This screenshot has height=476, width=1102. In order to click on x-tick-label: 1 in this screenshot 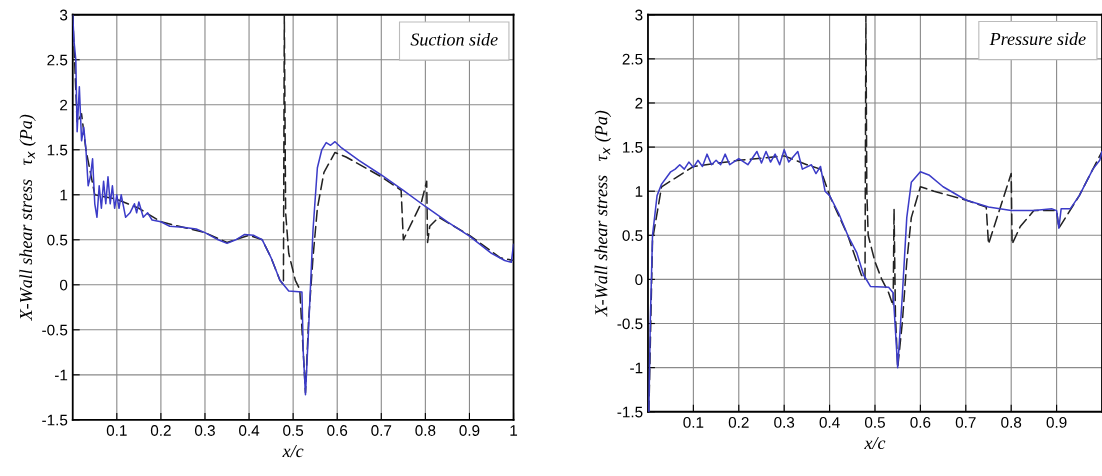, I will do `click(514, 430)`.